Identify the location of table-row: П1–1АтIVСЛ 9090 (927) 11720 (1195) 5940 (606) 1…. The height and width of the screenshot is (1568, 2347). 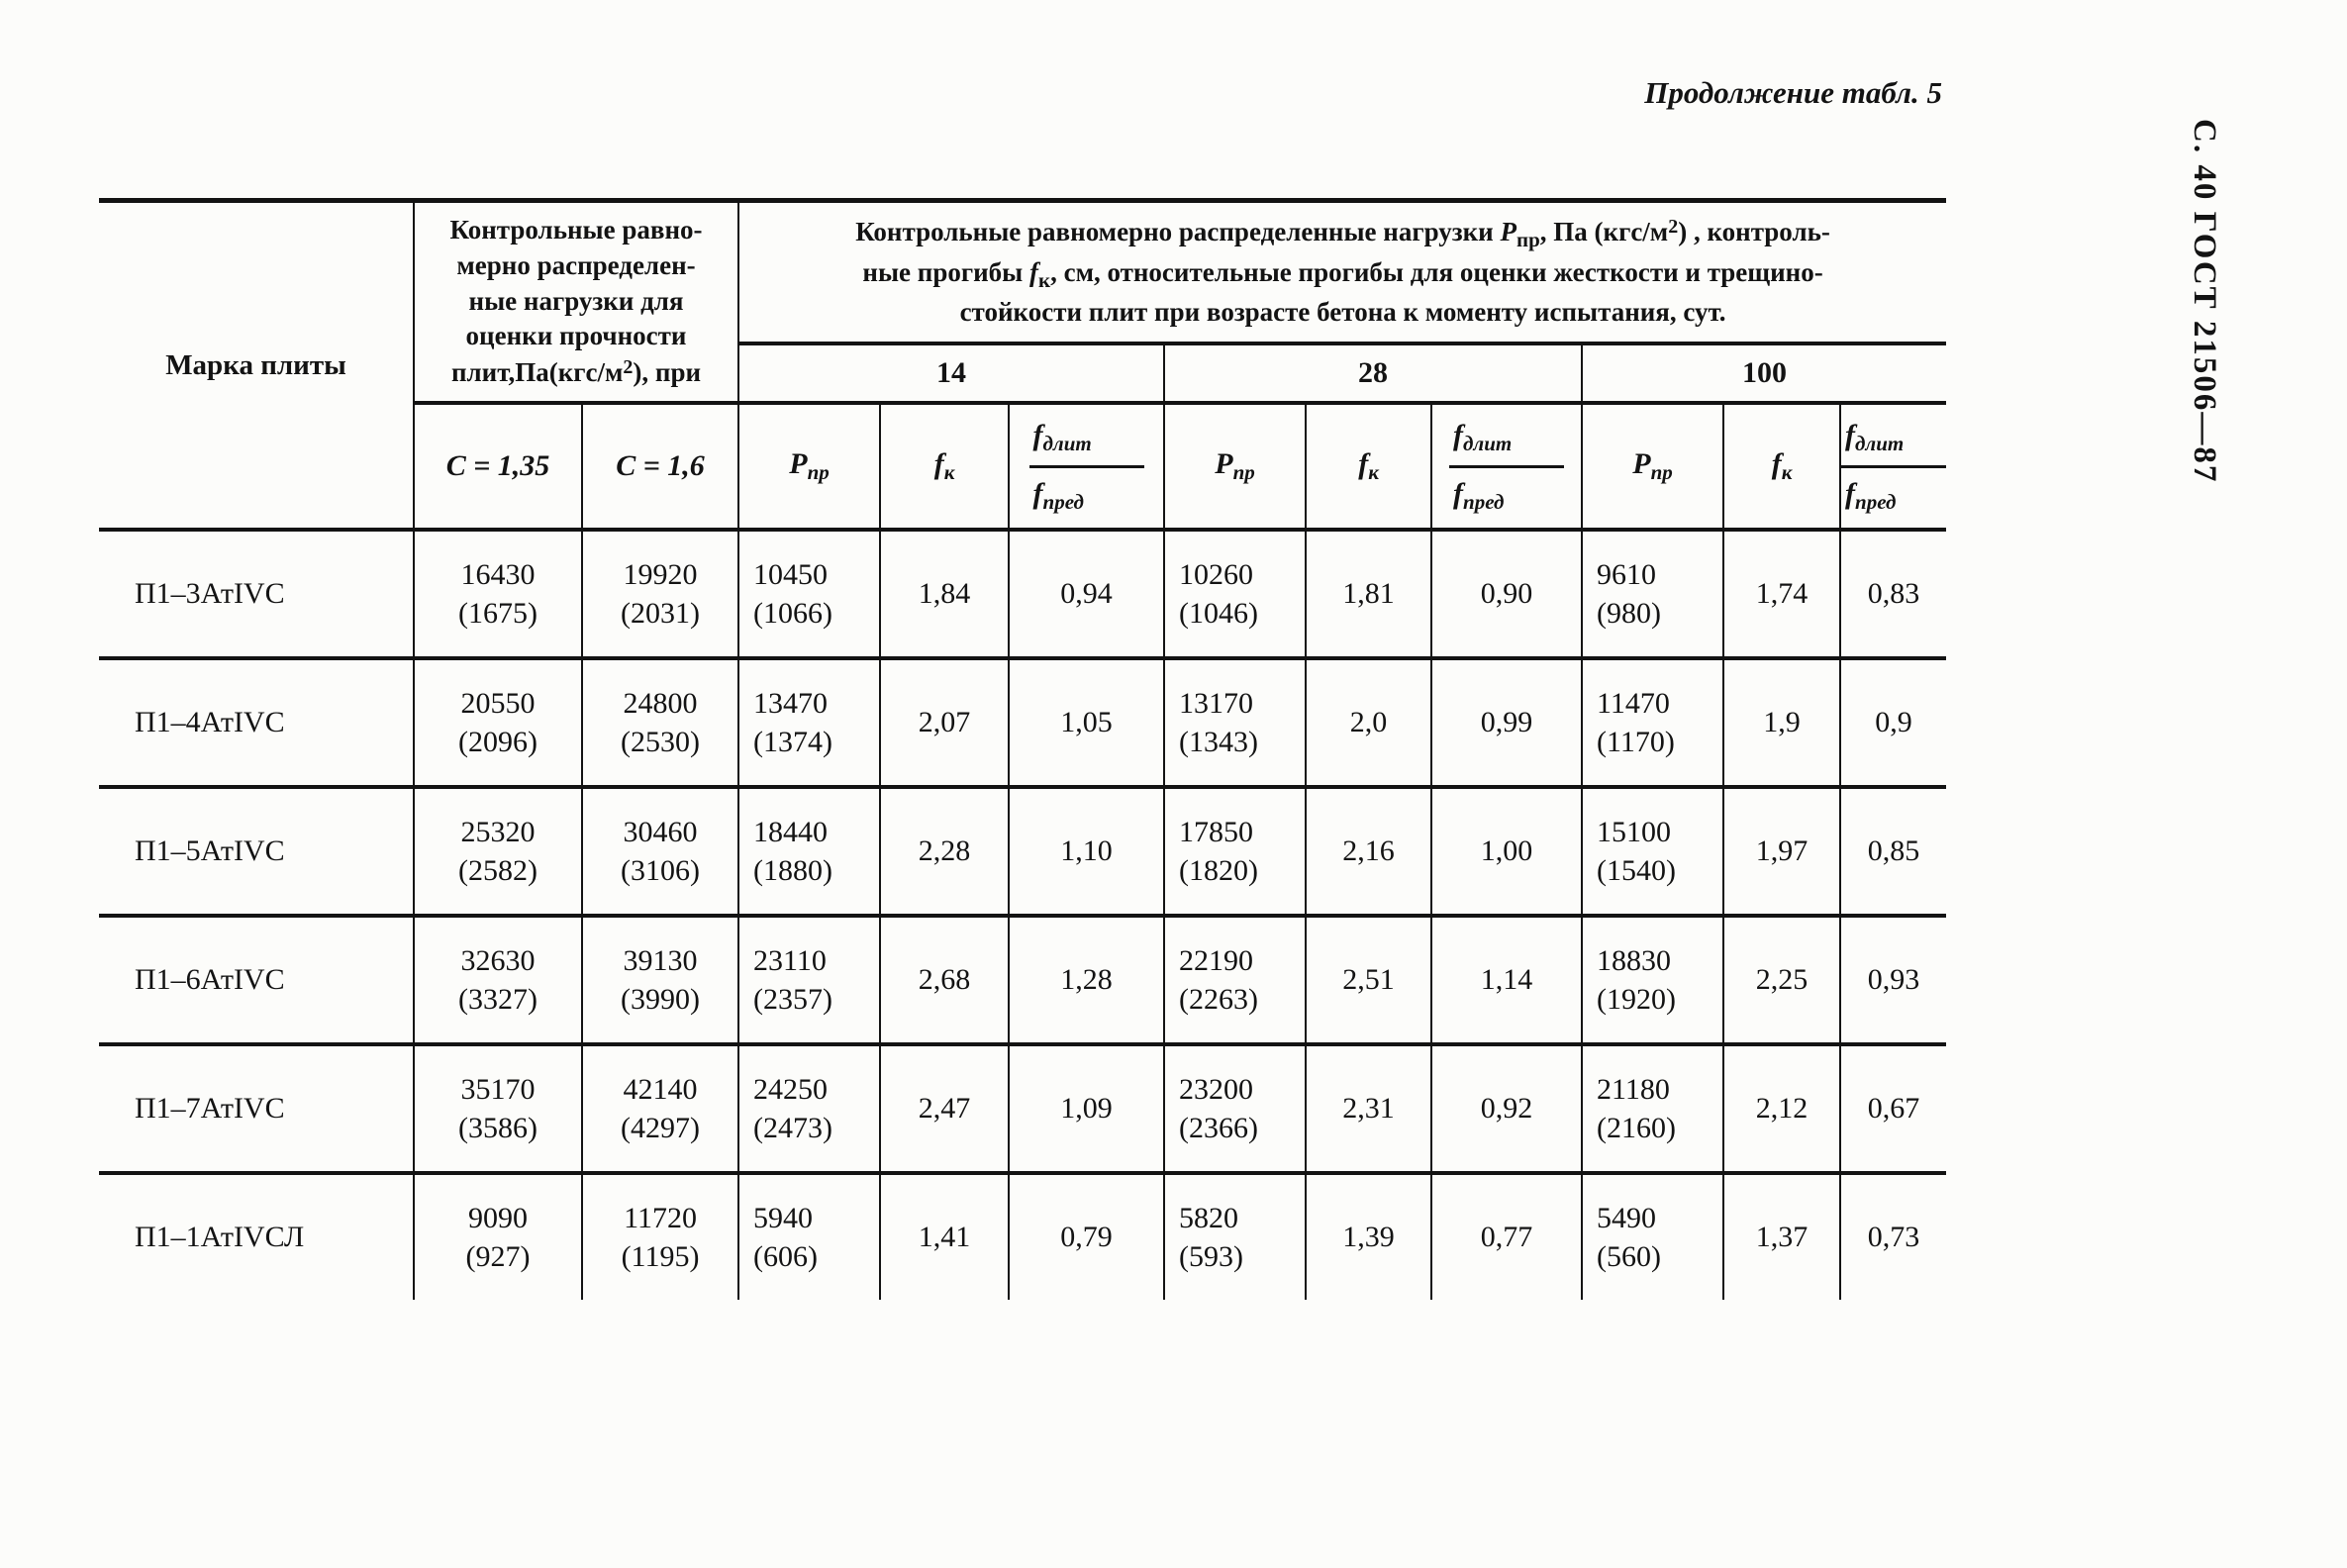
(1023, 1236).